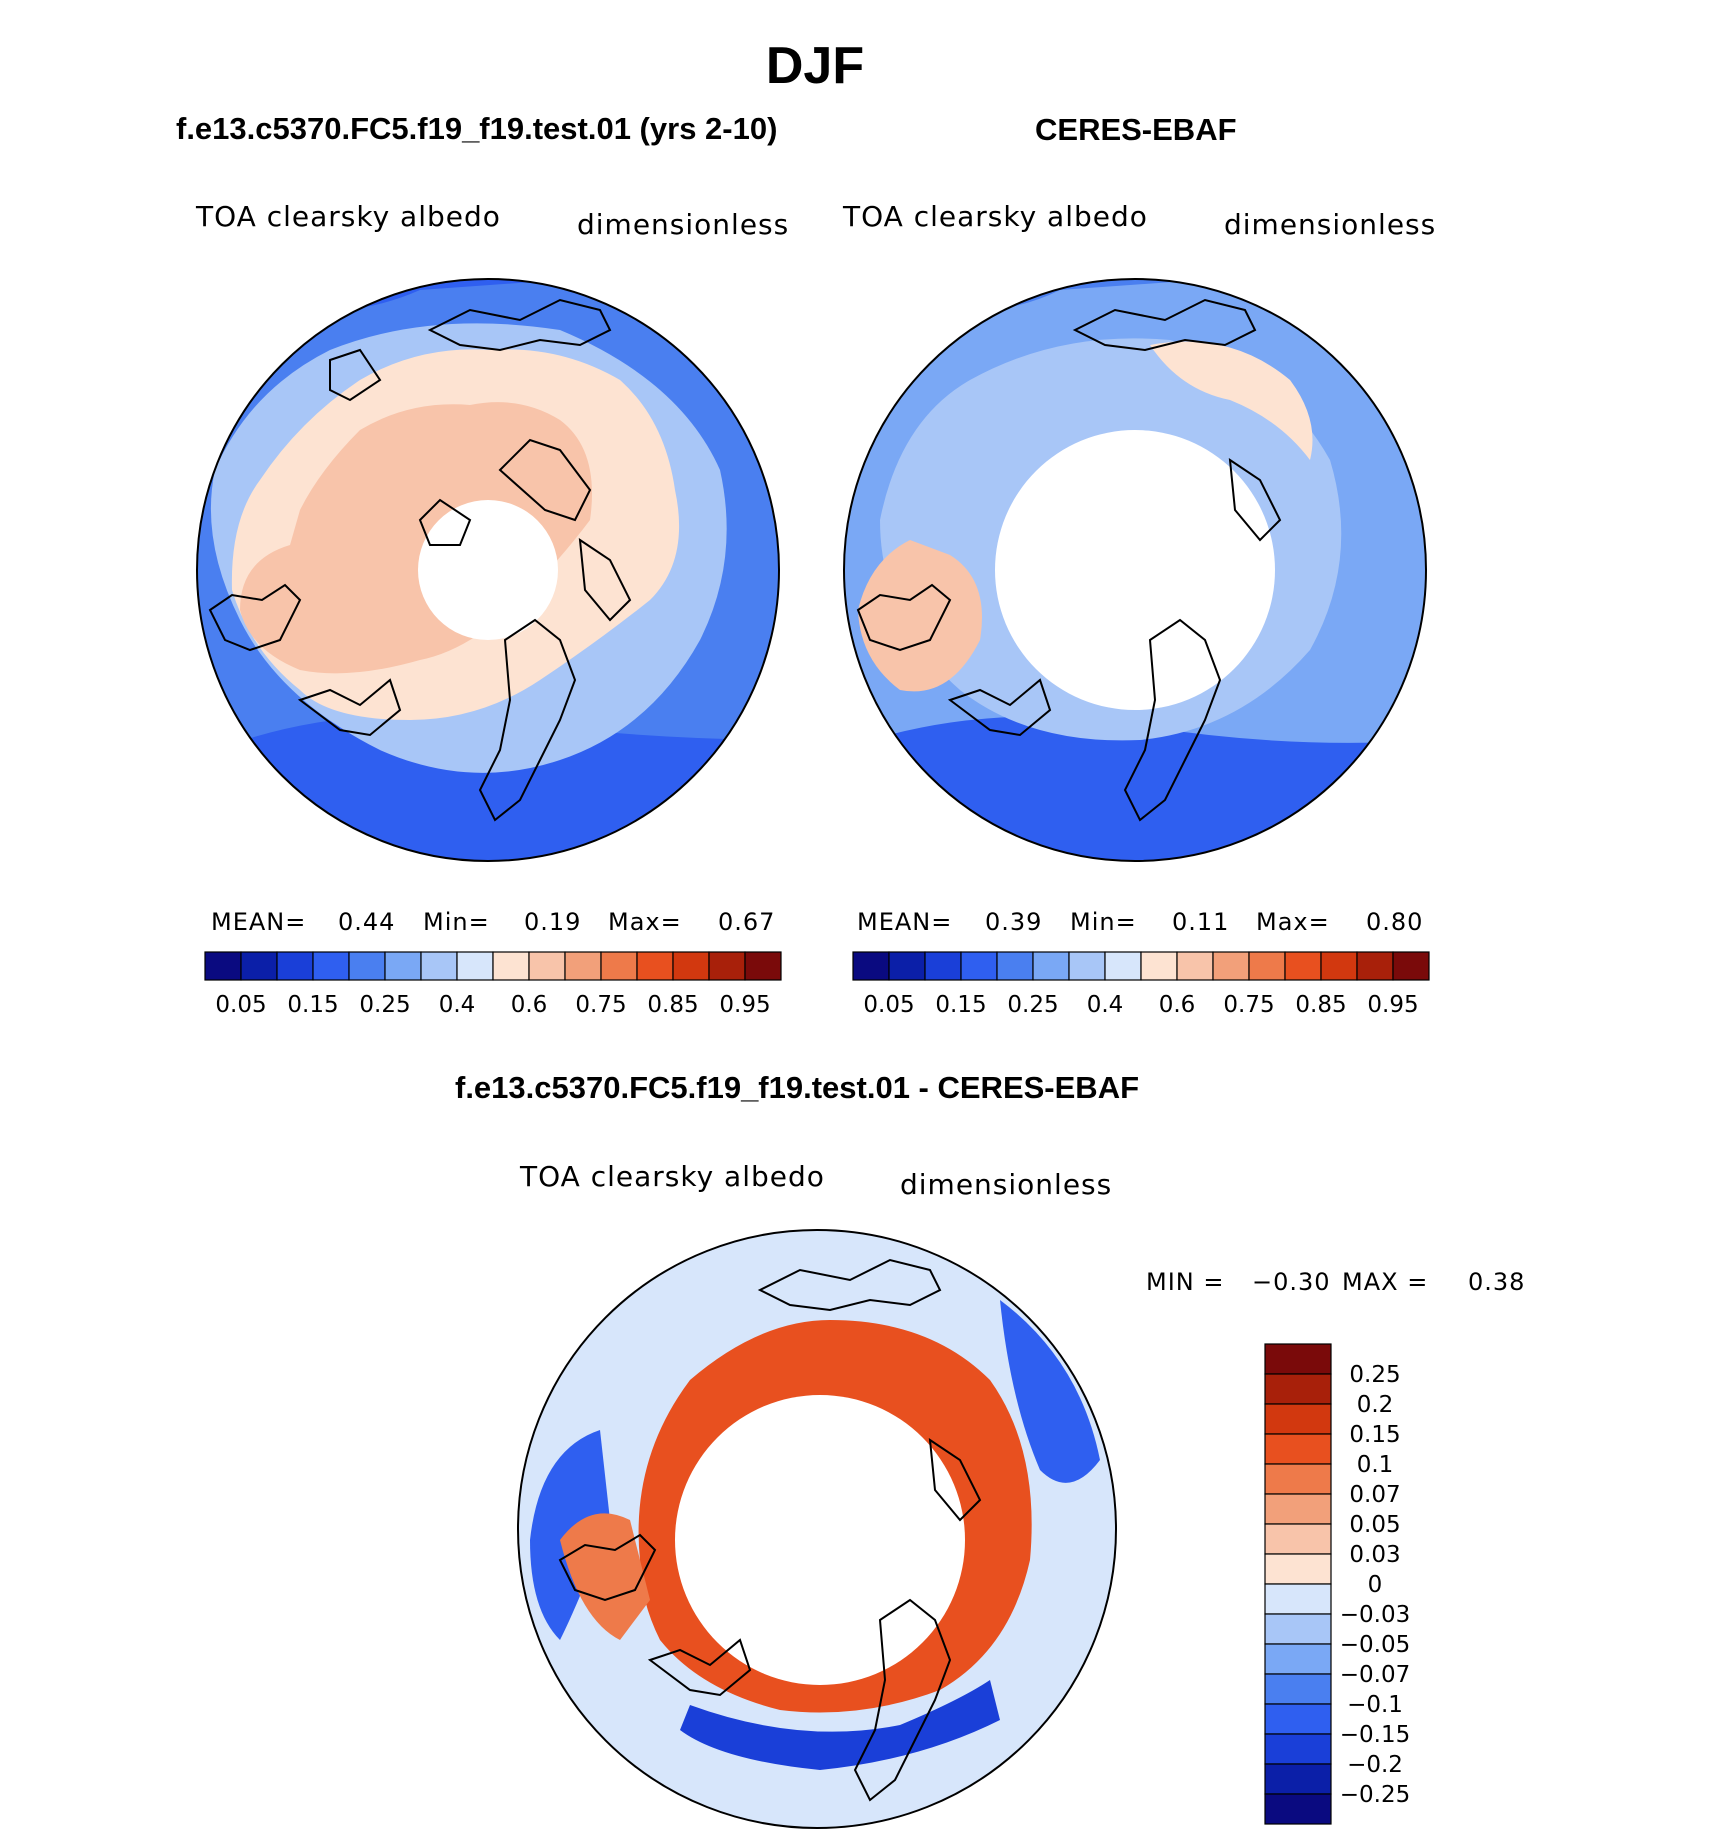 This screenshot has width=1710, height=1839. I want to click on panel3-colorbar-tick-label: 0.2, so click(1375, 1405).